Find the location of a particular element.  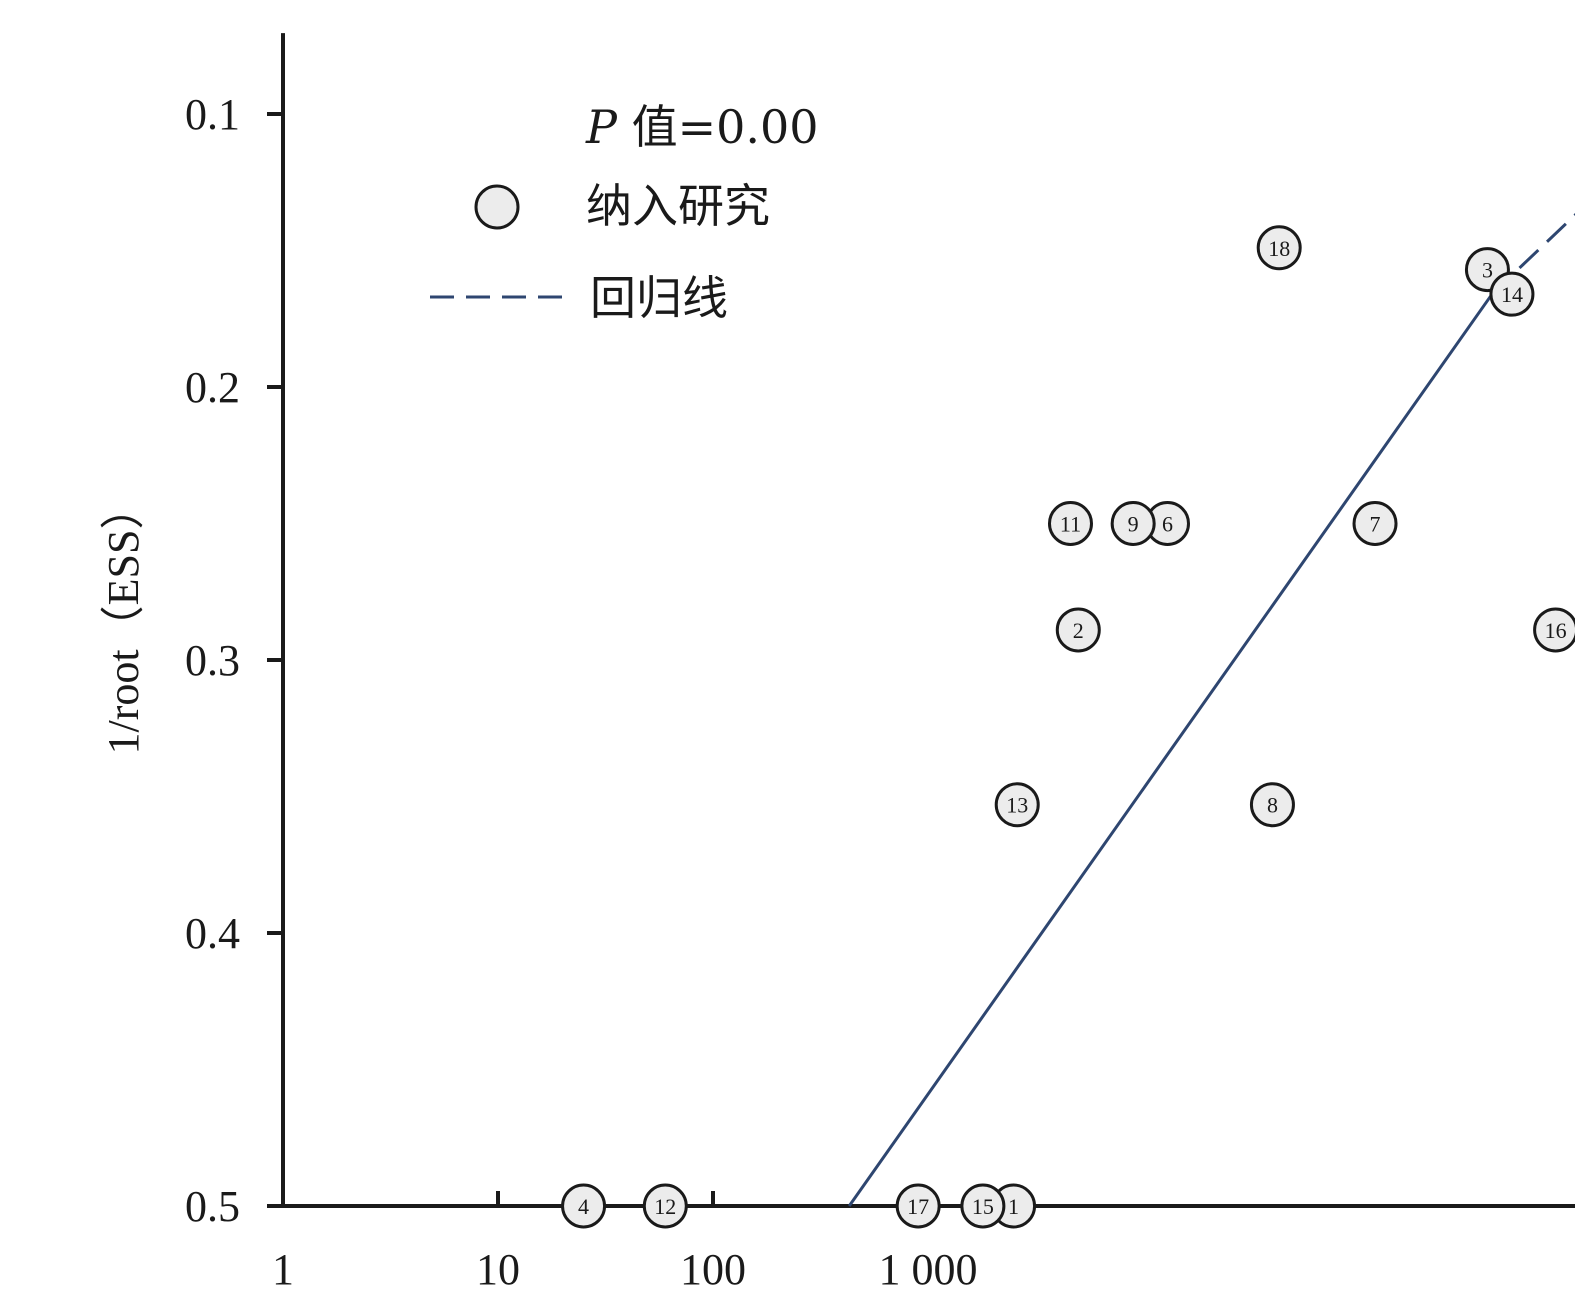

study-point-label: 17 is located at coordinates (918, 1206).